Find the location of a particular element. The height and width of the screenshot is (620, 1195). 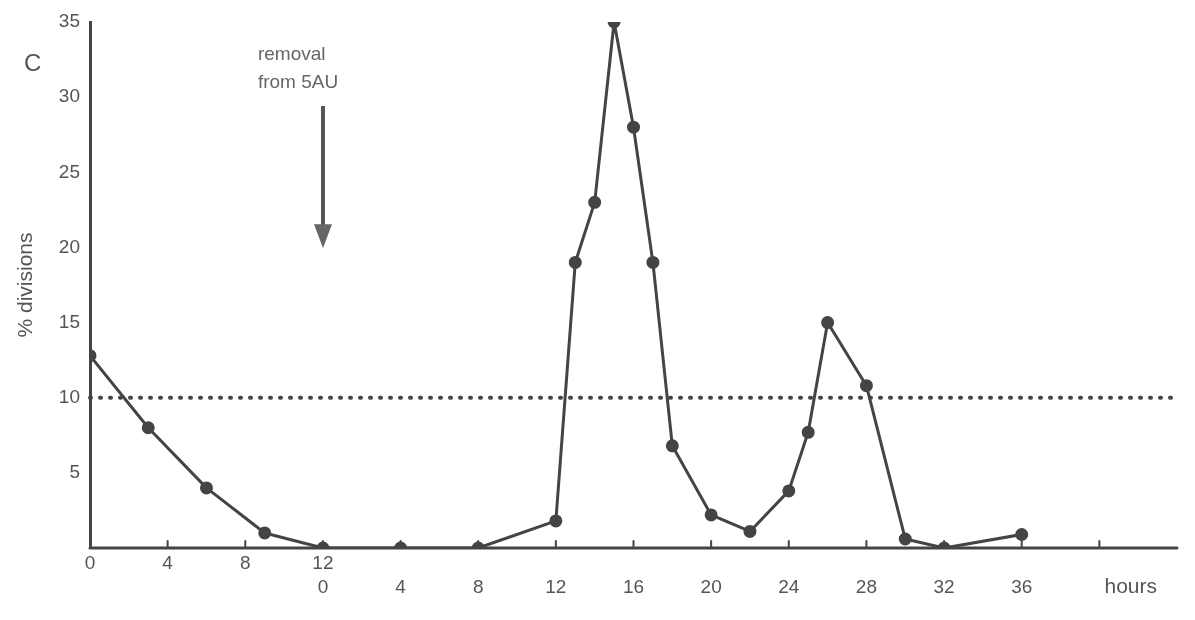

y-tick-label: 35 is located at coordinates (69, 21).